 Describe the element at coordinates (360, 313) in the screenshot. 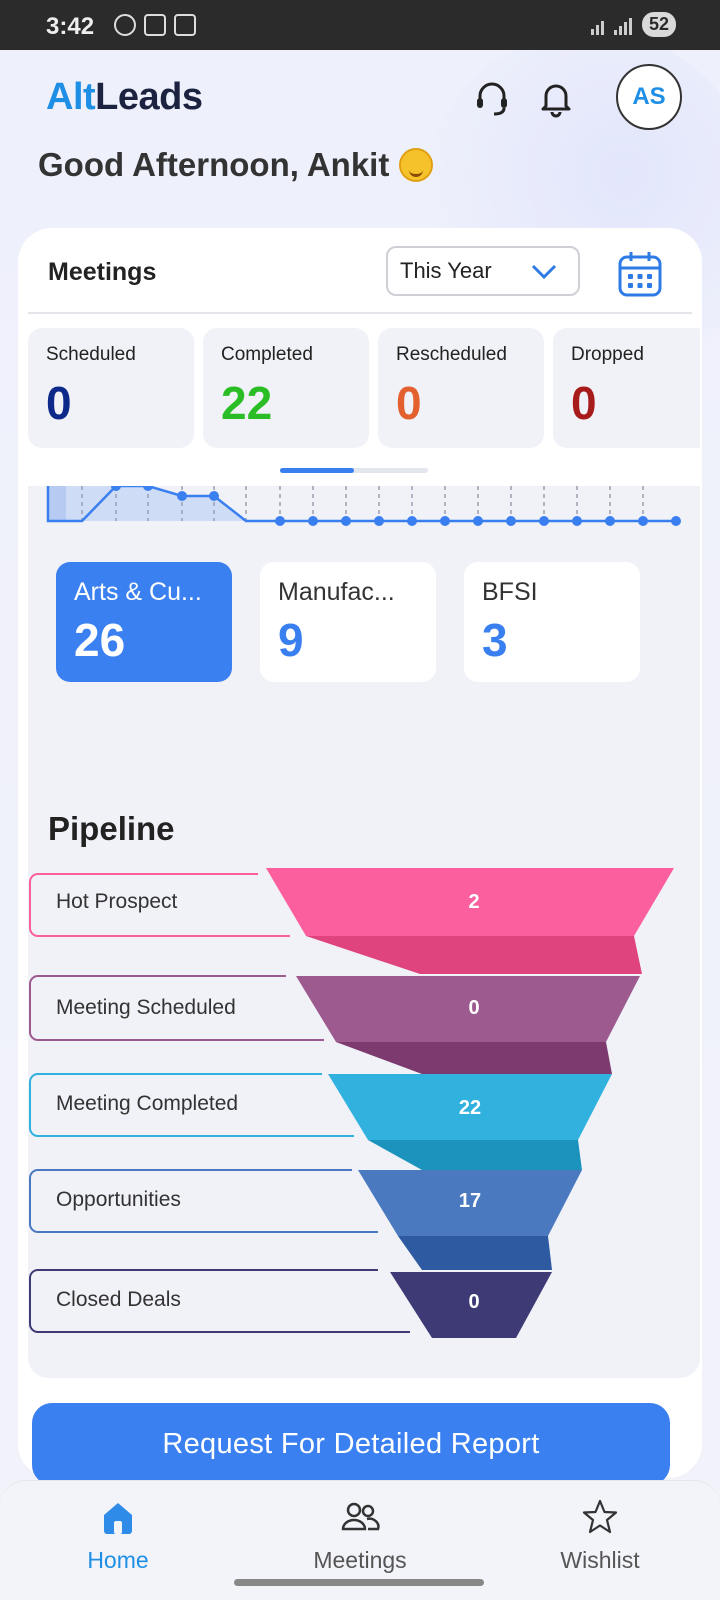

I see `divider` at that location.